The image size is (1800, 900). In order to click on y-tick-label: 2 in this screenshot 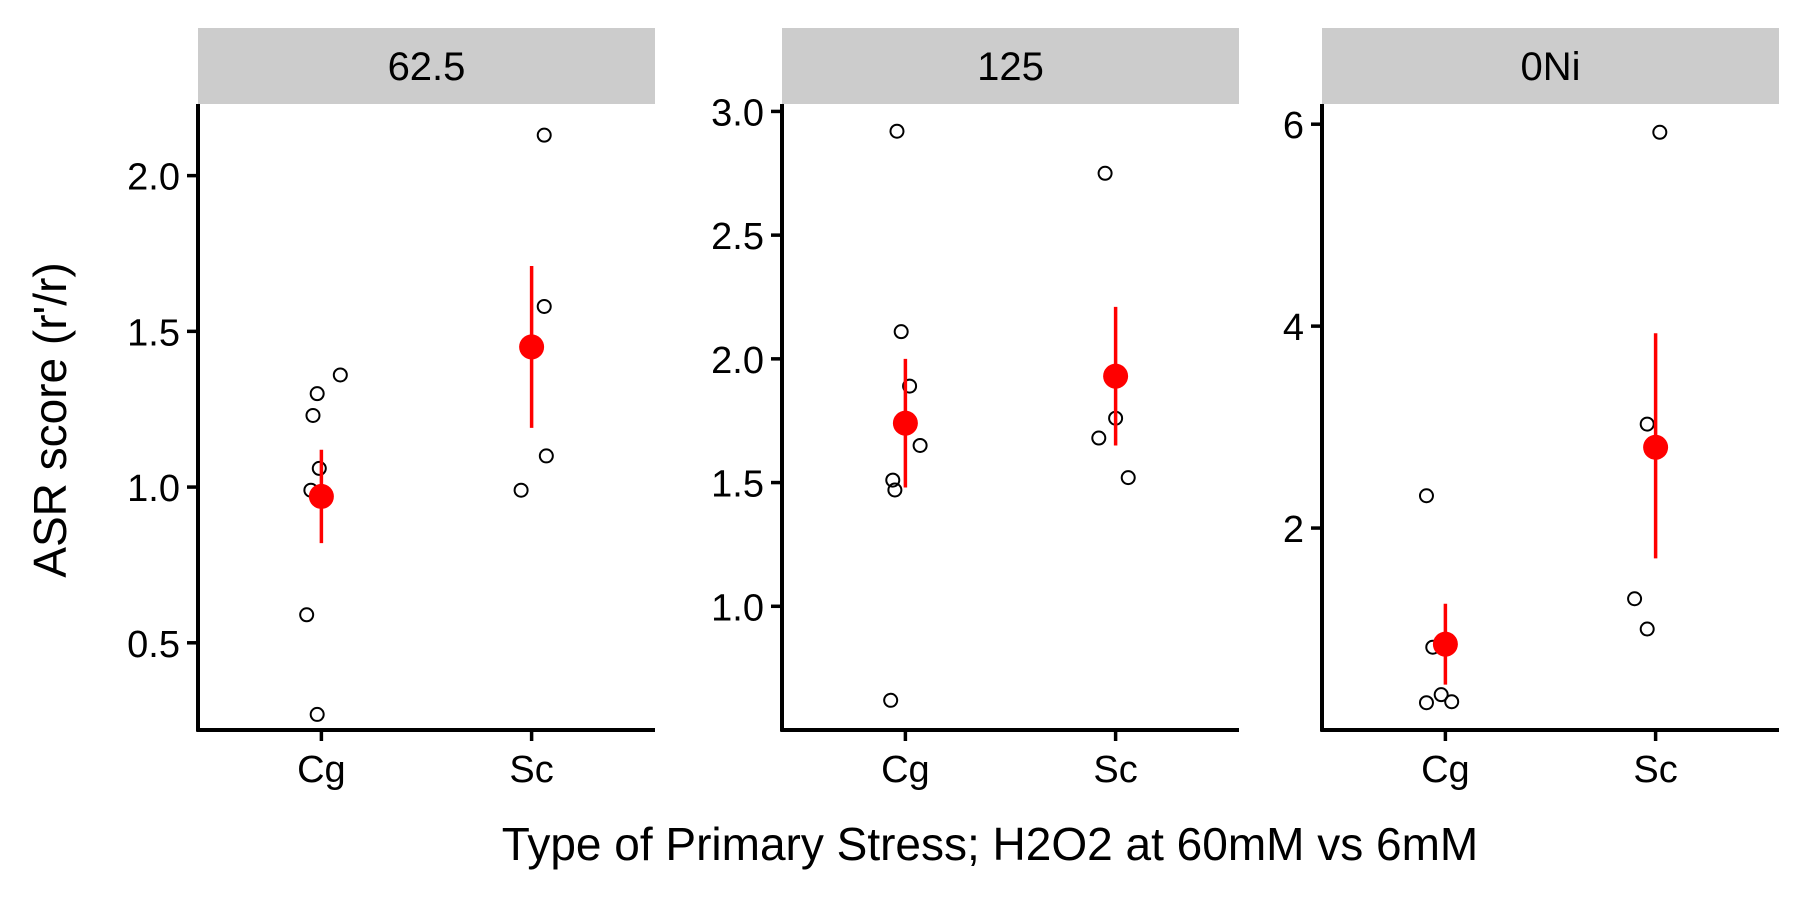, I will do `click(1293, 530)`.